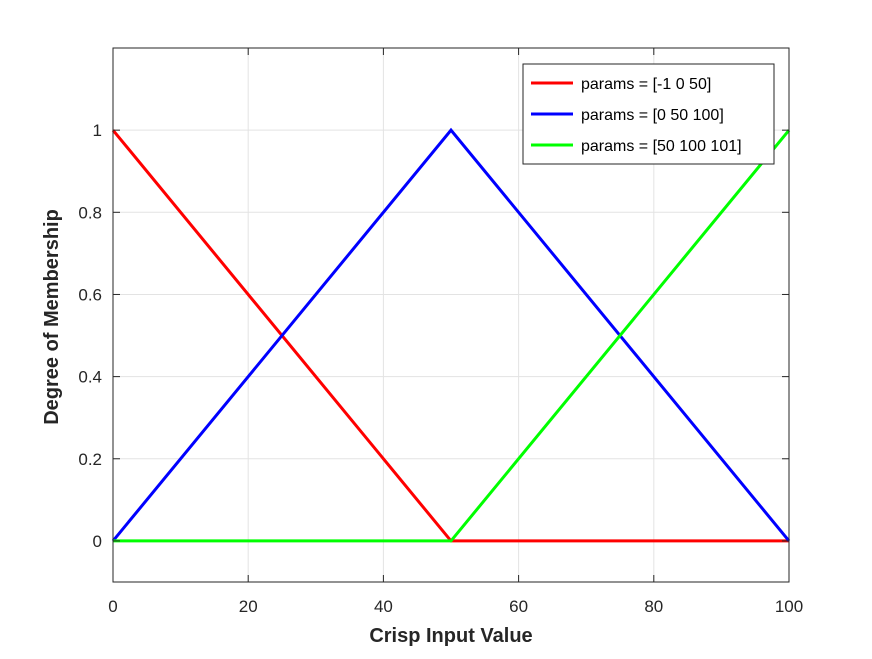 The image size is (872, 659). Describe the element at coordinates (653, 606) in the screenshot. I see `x-tick-label: 80` at that location.